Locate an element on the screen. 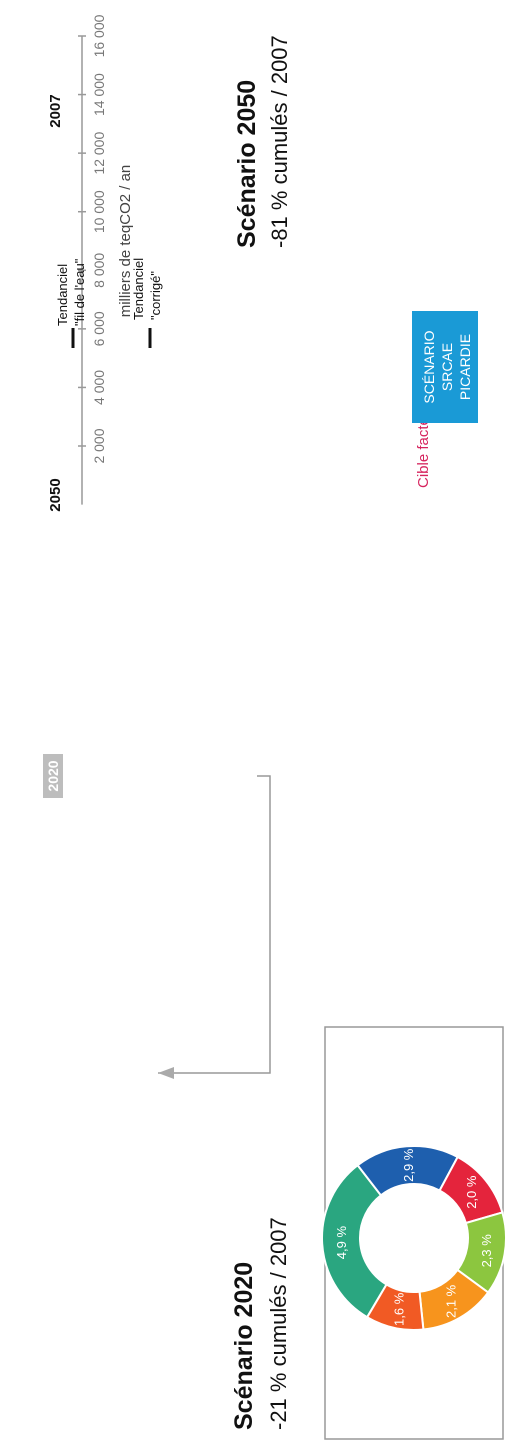  srcae-box is located at coordinates (445, 367).